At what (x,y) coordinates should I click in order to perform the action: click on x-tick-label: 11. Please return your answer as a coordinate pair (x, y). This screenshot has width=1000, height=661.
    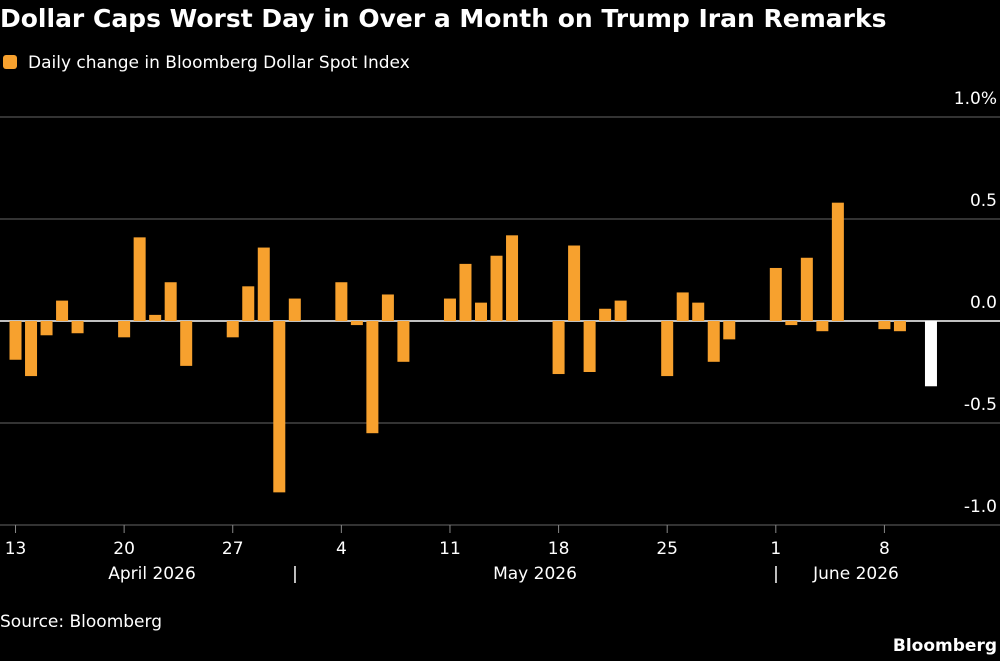
    Looking at the image, I should click on (450, 549).